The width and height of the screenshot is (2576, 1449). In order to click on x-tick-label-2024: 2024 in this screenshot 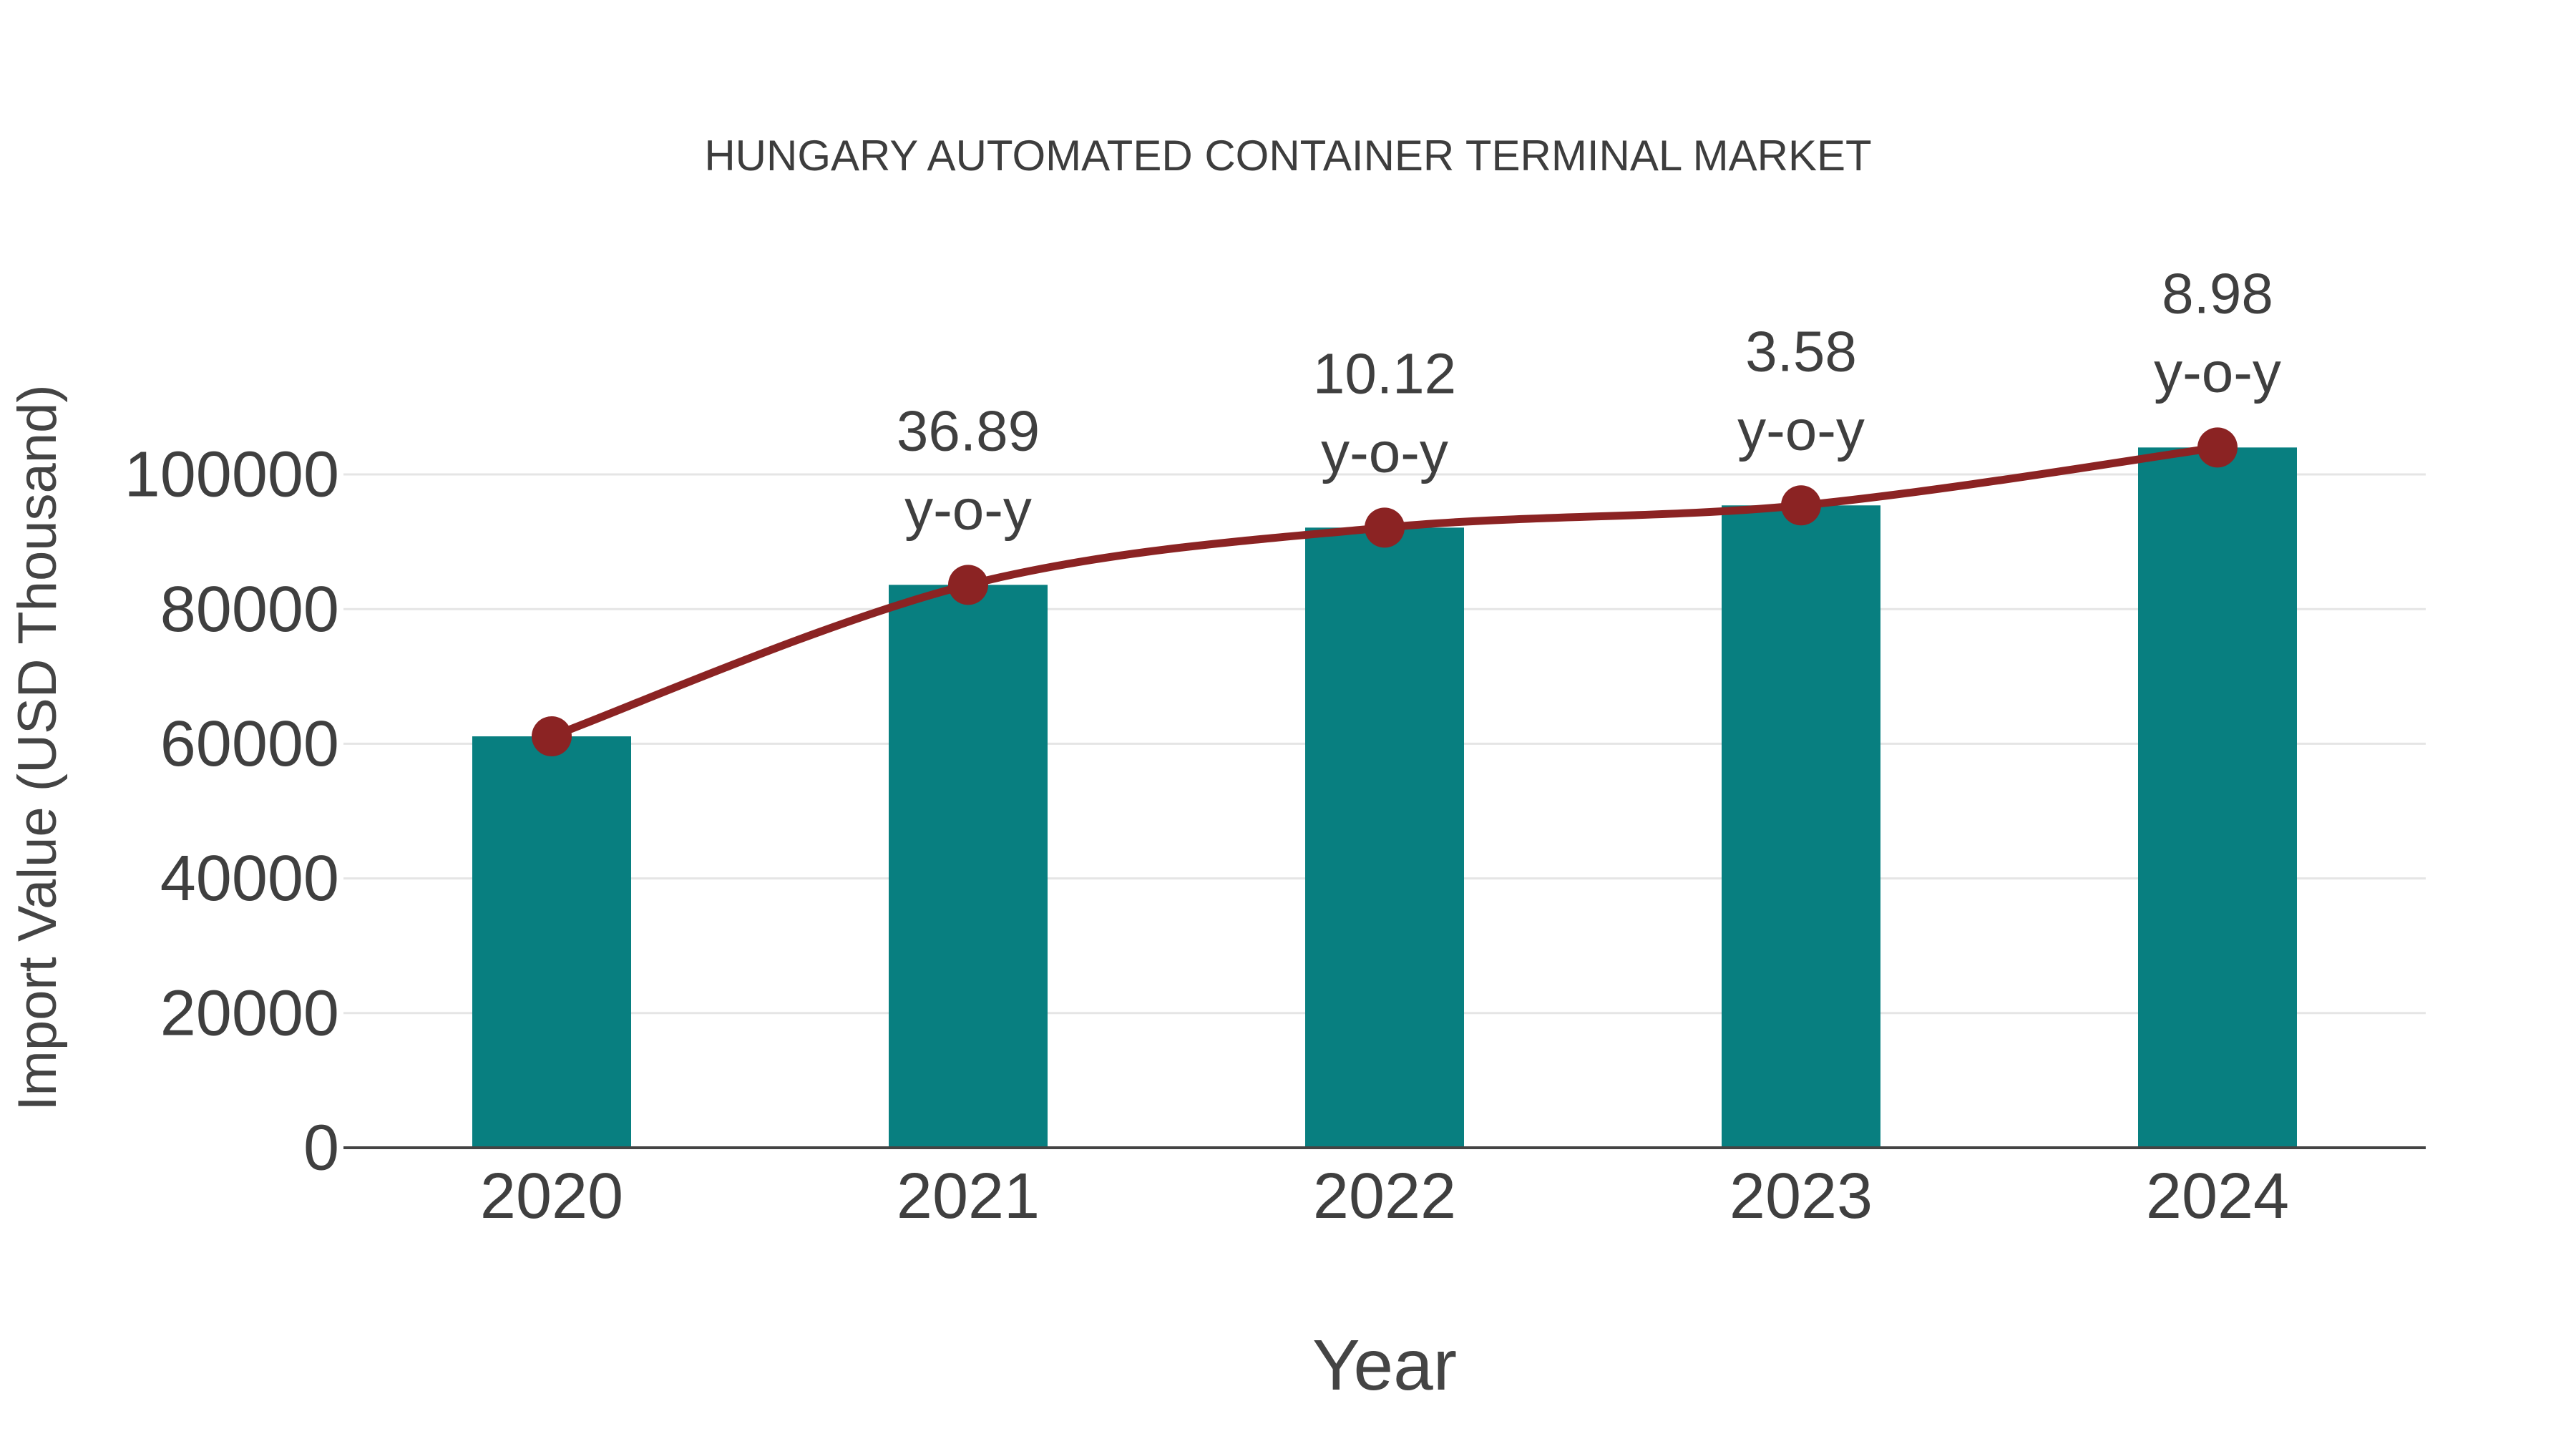, I will do `click(2217, 1196)`.